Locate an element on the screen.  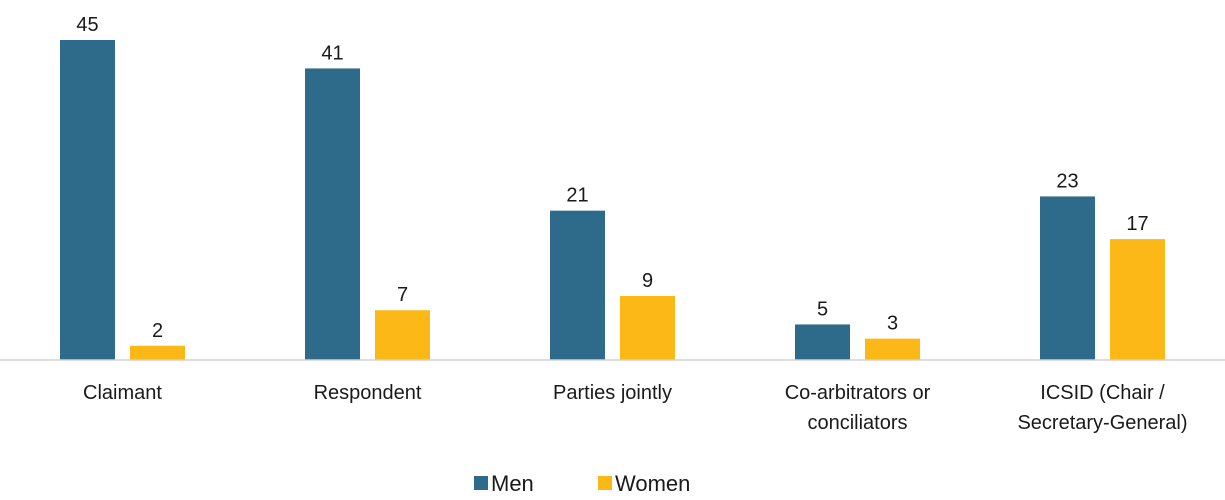
data-label-men-1: 41 is located at coordinates (332, 53).